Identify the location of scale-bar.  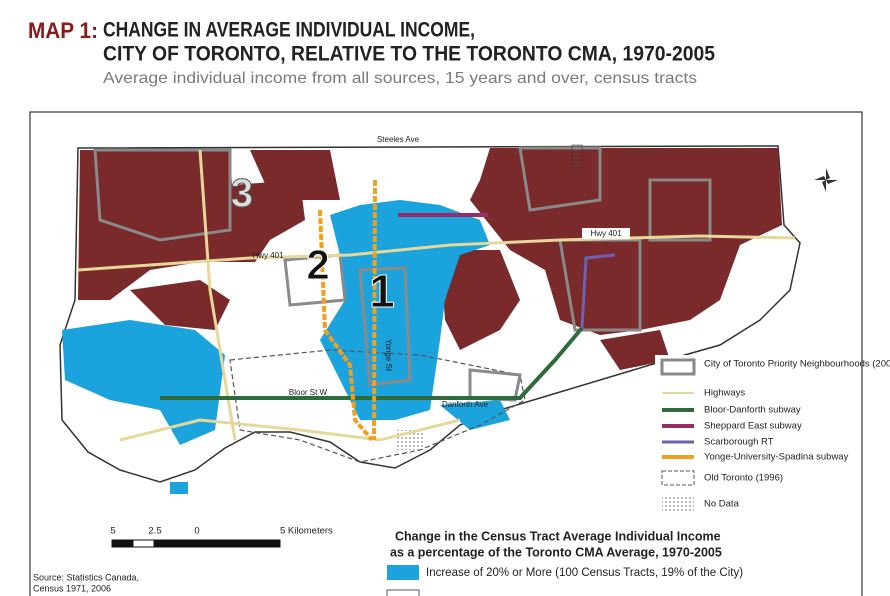
(196, 543).